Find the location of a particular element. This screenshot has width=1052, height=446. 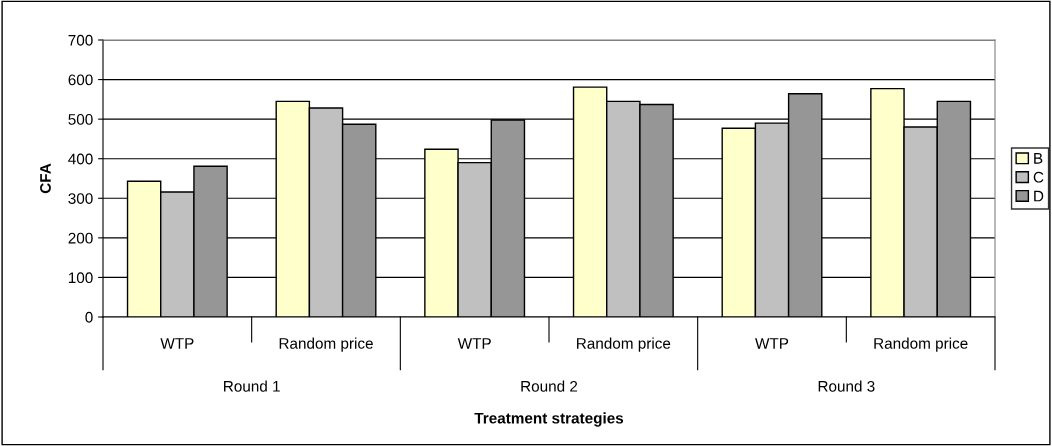

text: Round 3 is located at coordinates (846, 386).